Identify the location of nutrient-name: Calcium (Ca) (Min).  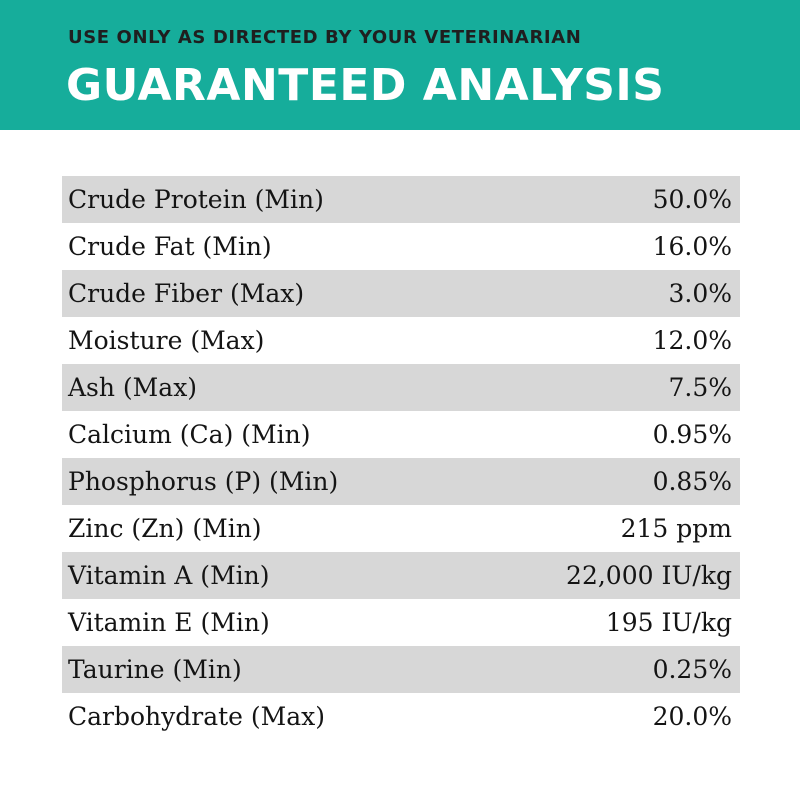
(189, 434).